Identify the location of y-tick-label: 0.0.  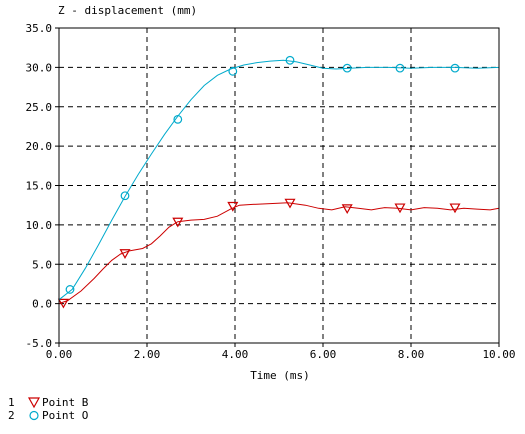
(42, 304).